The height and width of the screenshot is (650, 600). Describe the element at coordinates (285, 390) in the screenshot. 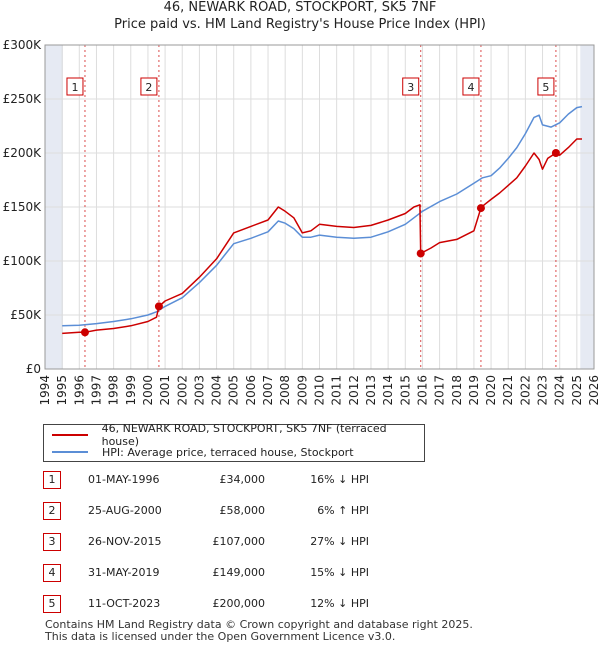

I see `x-tick-label: 2008` at that location.